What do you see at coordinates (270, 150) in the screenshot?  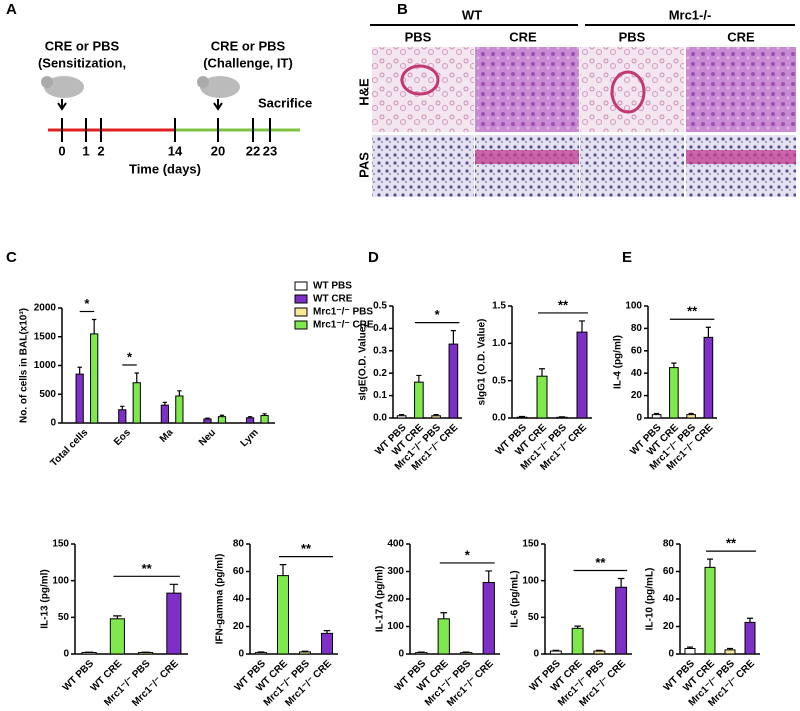 I see `day-label: 23` at bounding box center [270, 150].